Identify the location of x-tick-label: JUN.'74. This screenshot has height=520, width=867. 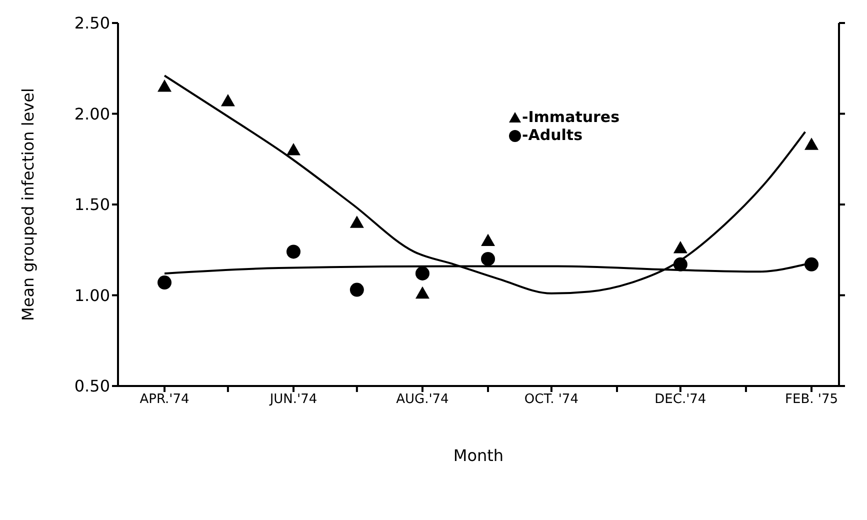
(293, 400).